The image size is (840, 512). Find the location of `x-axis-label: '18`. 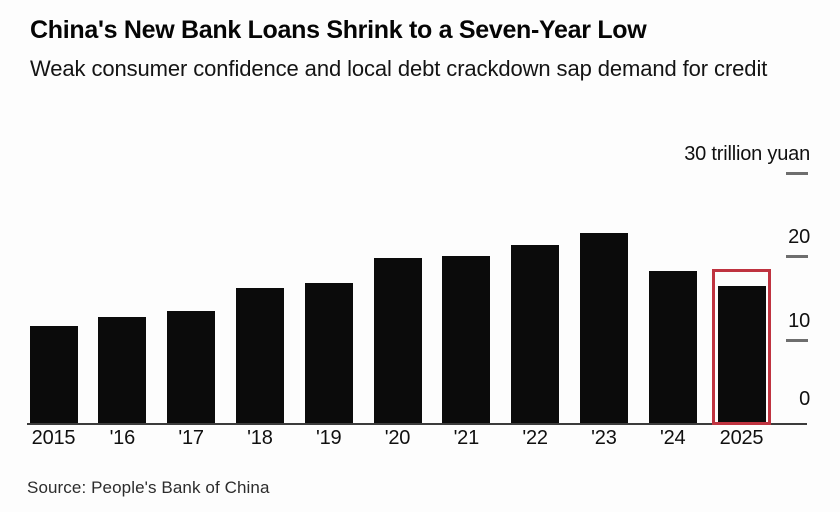

x-axis-label: '18 is located at coordinates (260, 438).